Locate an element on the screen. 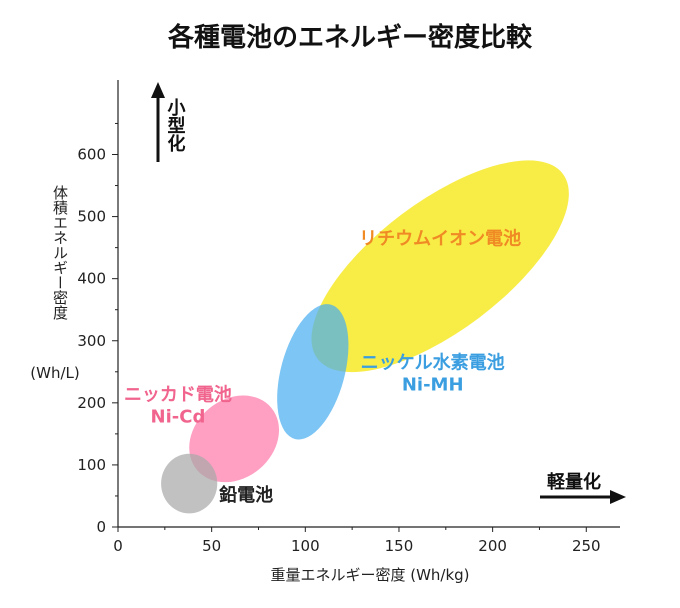 This screenshot has width=680, height=608. y-axis-label: 体積エネルギー密度 is located at coordinates (60, 252).